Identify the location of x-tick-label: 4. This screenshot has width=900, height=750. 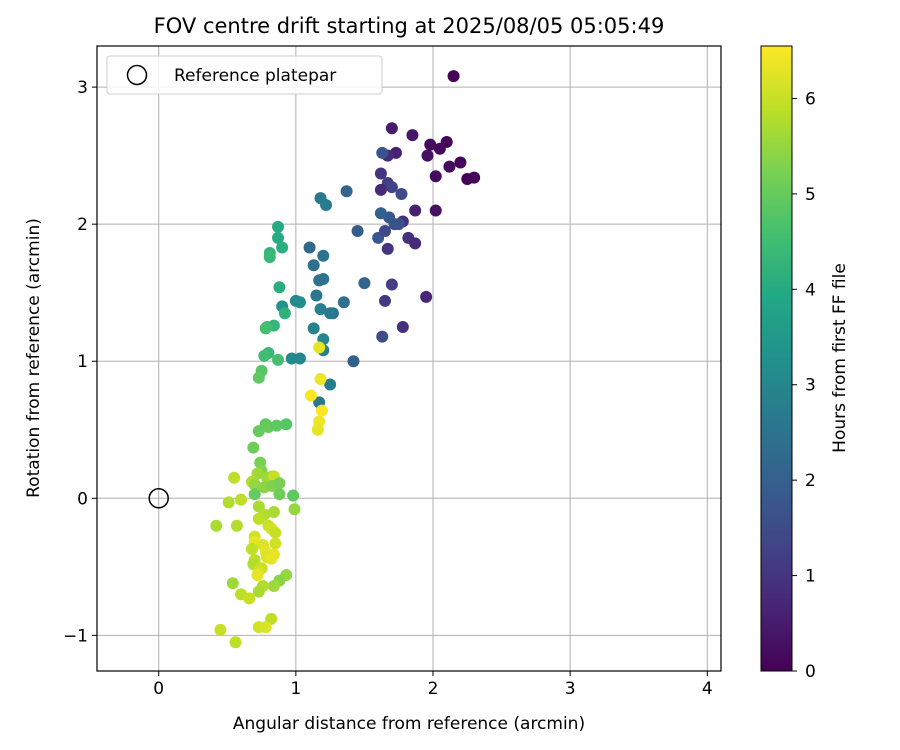
(707, 689).